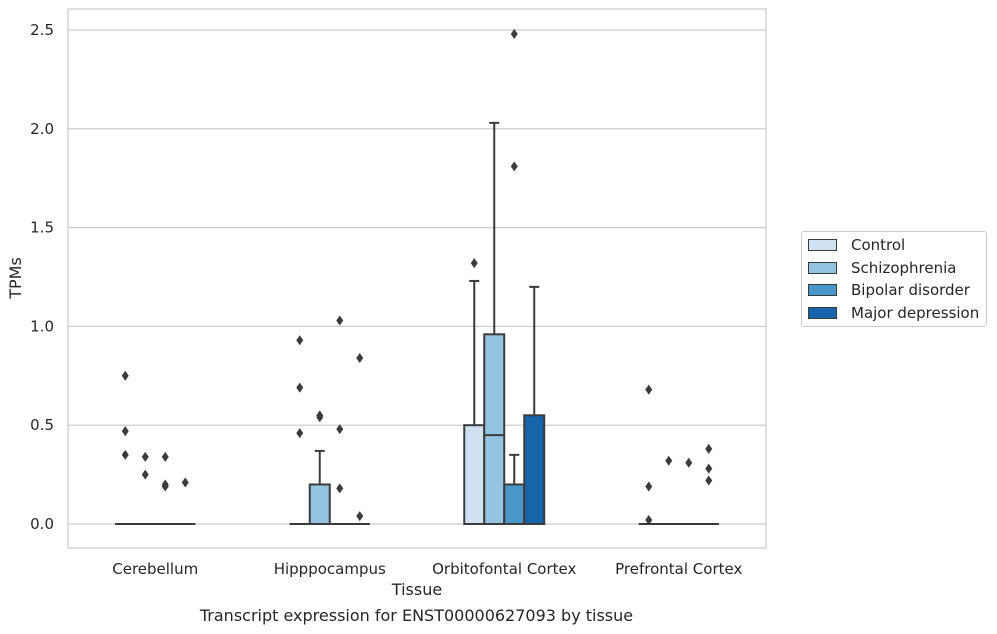  I want to click on x-tick-label: Hipppocampus, so click(330, 569).